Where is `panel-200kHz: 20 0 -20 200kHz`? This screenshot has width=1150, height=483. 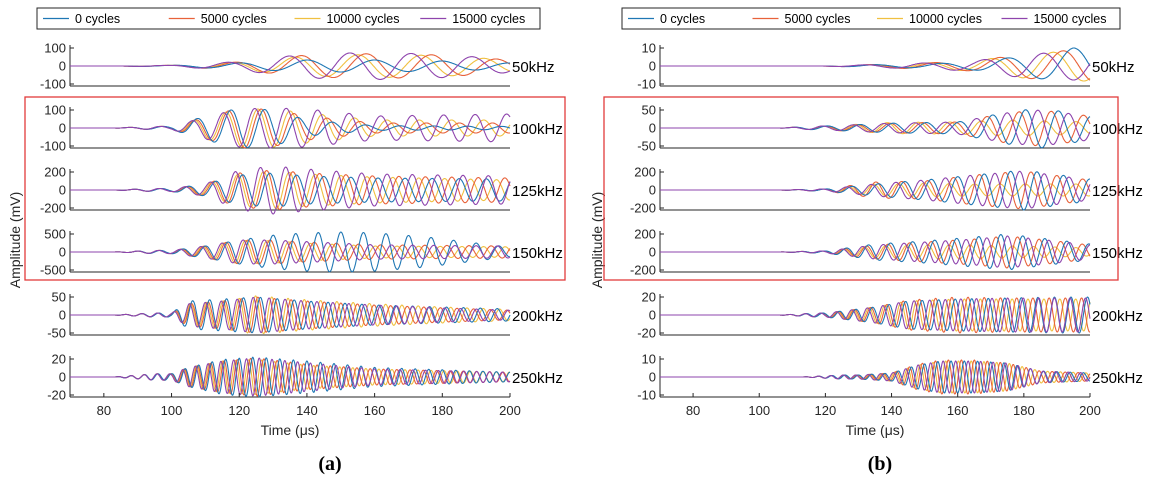 panel-200kHz: 20 0 -20 200kHz is located at coordinates (890, 315).